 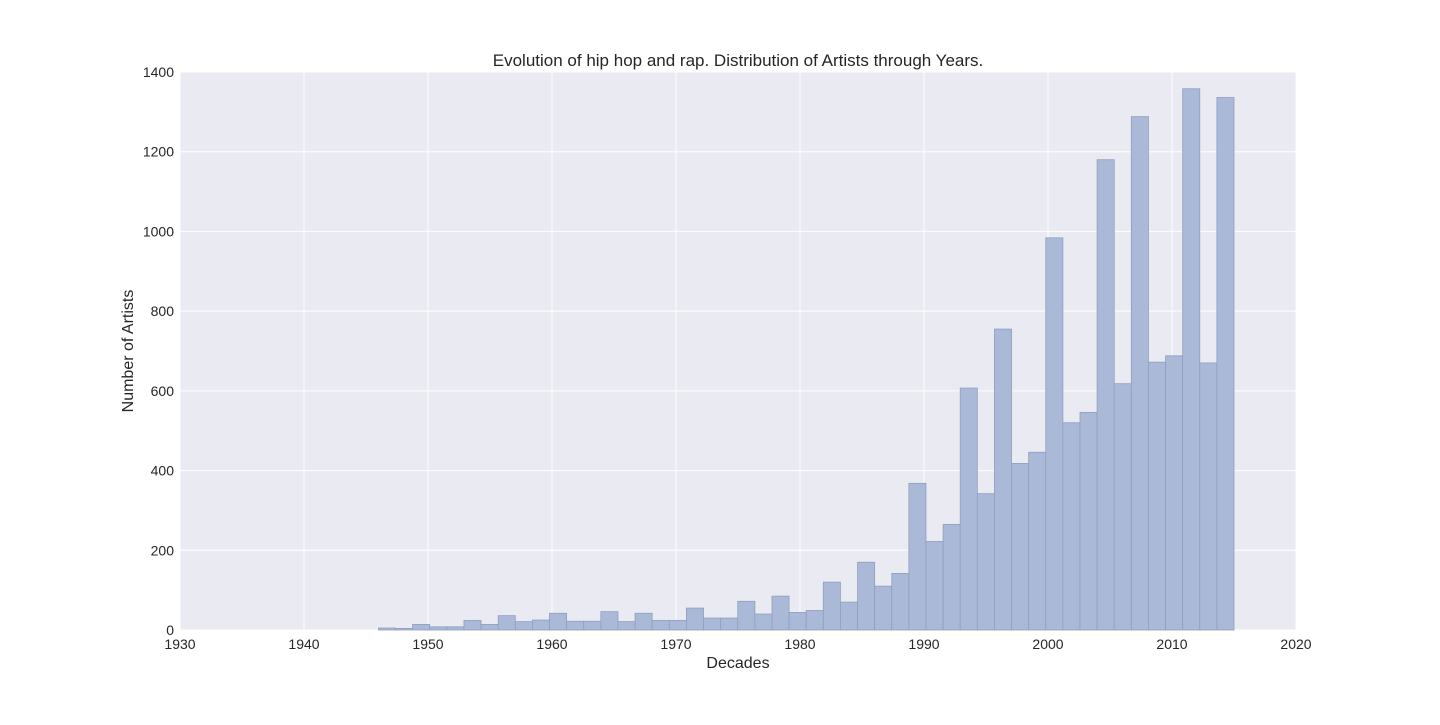 What do you see at coordinates (179, 644) in the screenshot?
I see `x-tick-label: 1930` at bounding box center [179, 644].